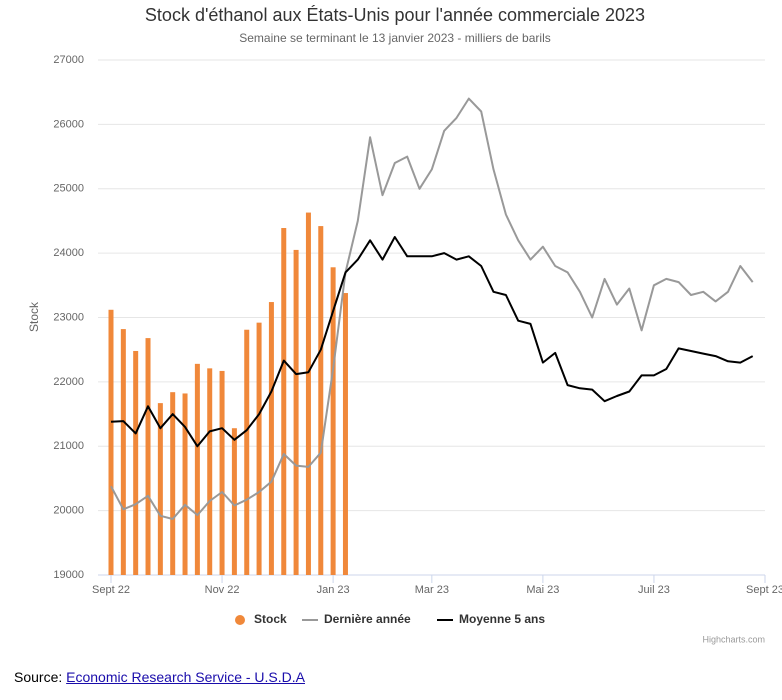  What do you see at coordinates (68, 60) in the screenshot?
I see `y-tick-label: 27000` at bounding box center [68, 60].